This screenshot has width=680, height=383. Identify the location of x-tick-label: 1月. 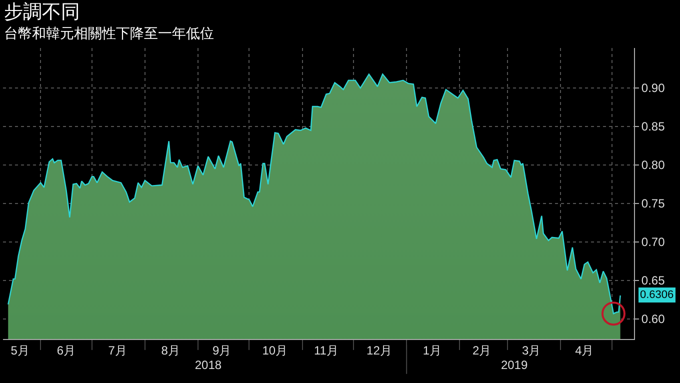
(432, 350).